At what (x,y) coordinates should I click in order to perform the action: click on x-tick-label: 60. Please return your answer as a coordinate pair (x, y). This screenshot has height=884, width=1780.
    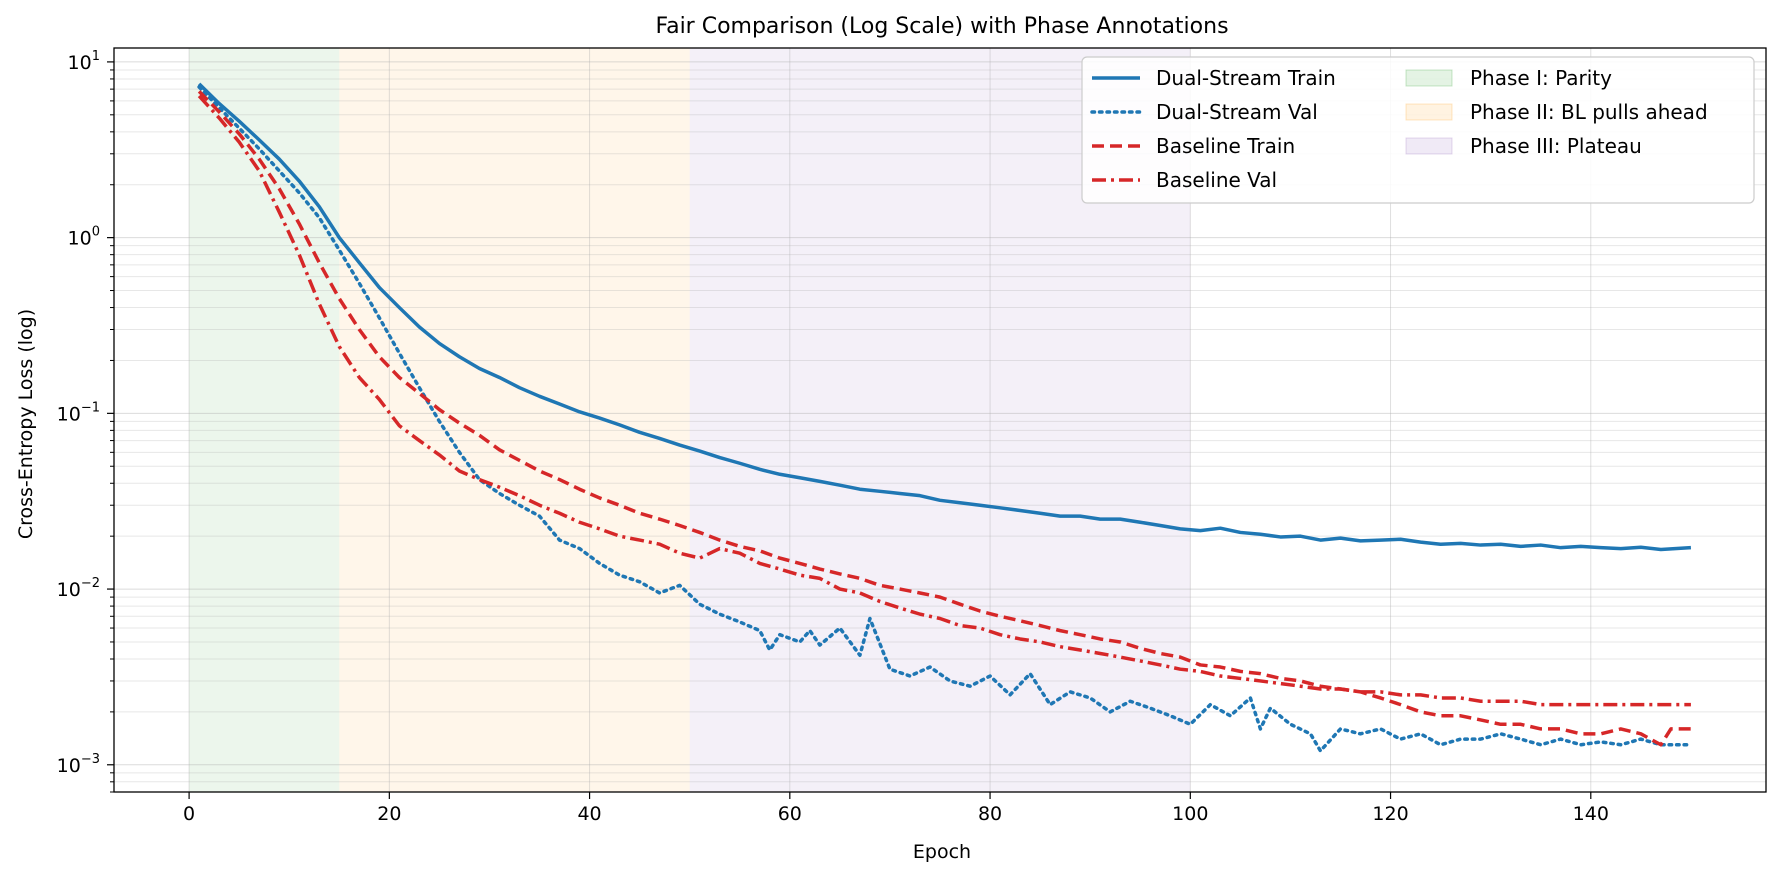
    Looking at the image, I should click on (790, 814).